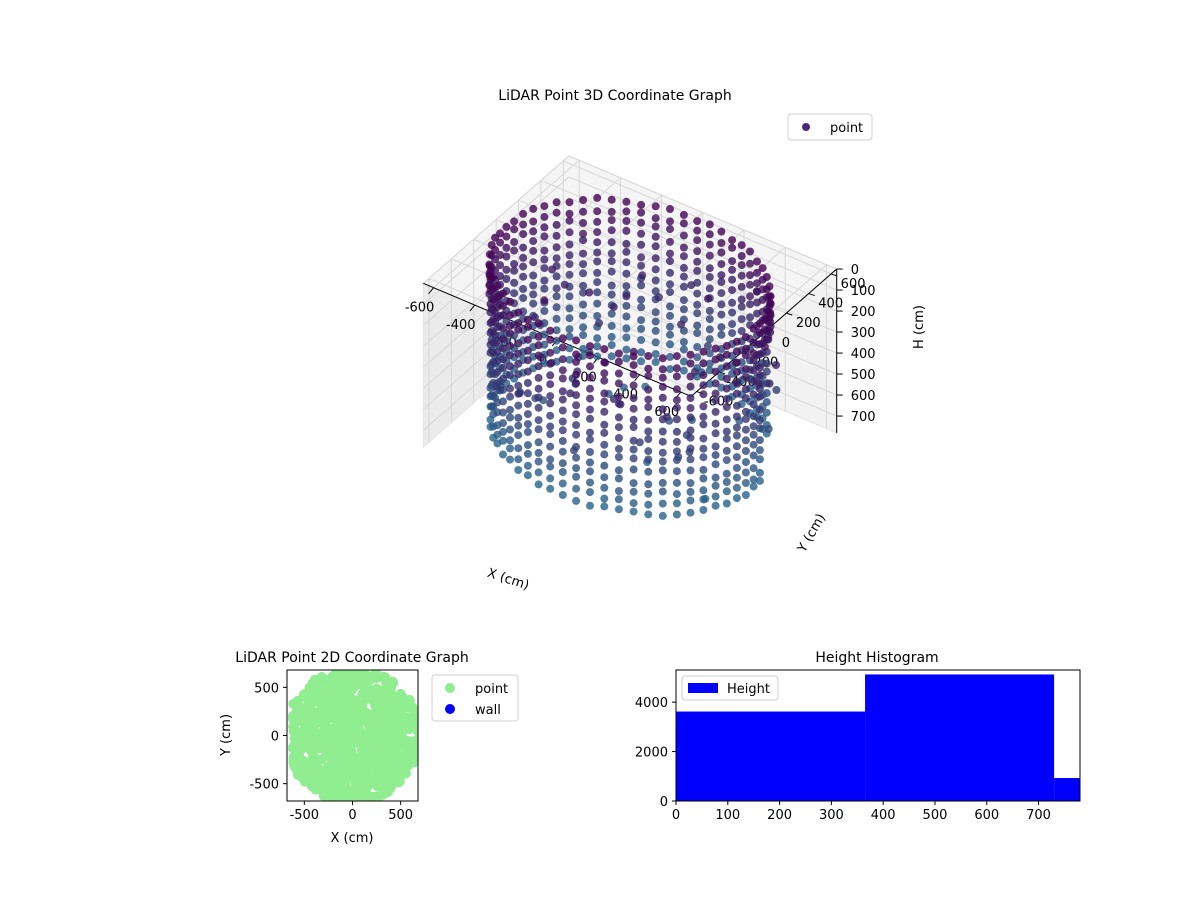 The height and width of the screenshot is (900, 1200). Describe the element at coordinates (226, 735) in the screenshot. I see `chart2d-ylabel: Y (cm)` at that location.